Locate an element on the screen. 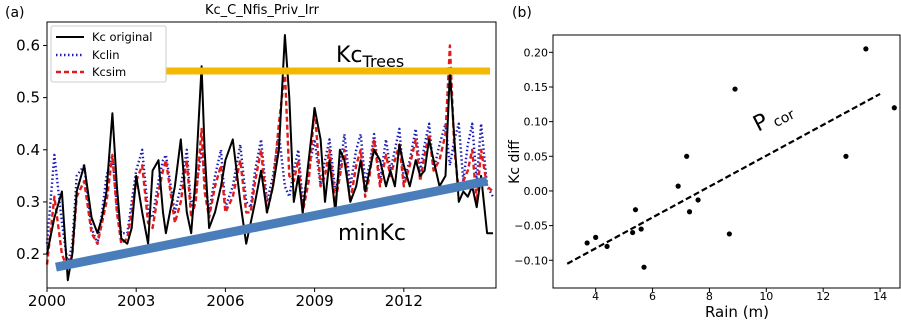 The height and width of the screenshot is (323, 901). chart-b-ytick-label: −0.05 is located at coordinates (531, 226).